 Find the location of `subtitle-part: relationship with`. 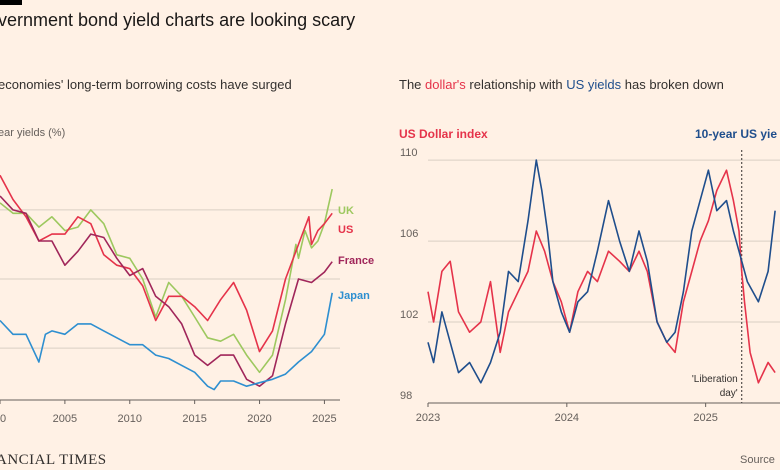

subtitle-part: relationship with is located at coordinates (516, 84).